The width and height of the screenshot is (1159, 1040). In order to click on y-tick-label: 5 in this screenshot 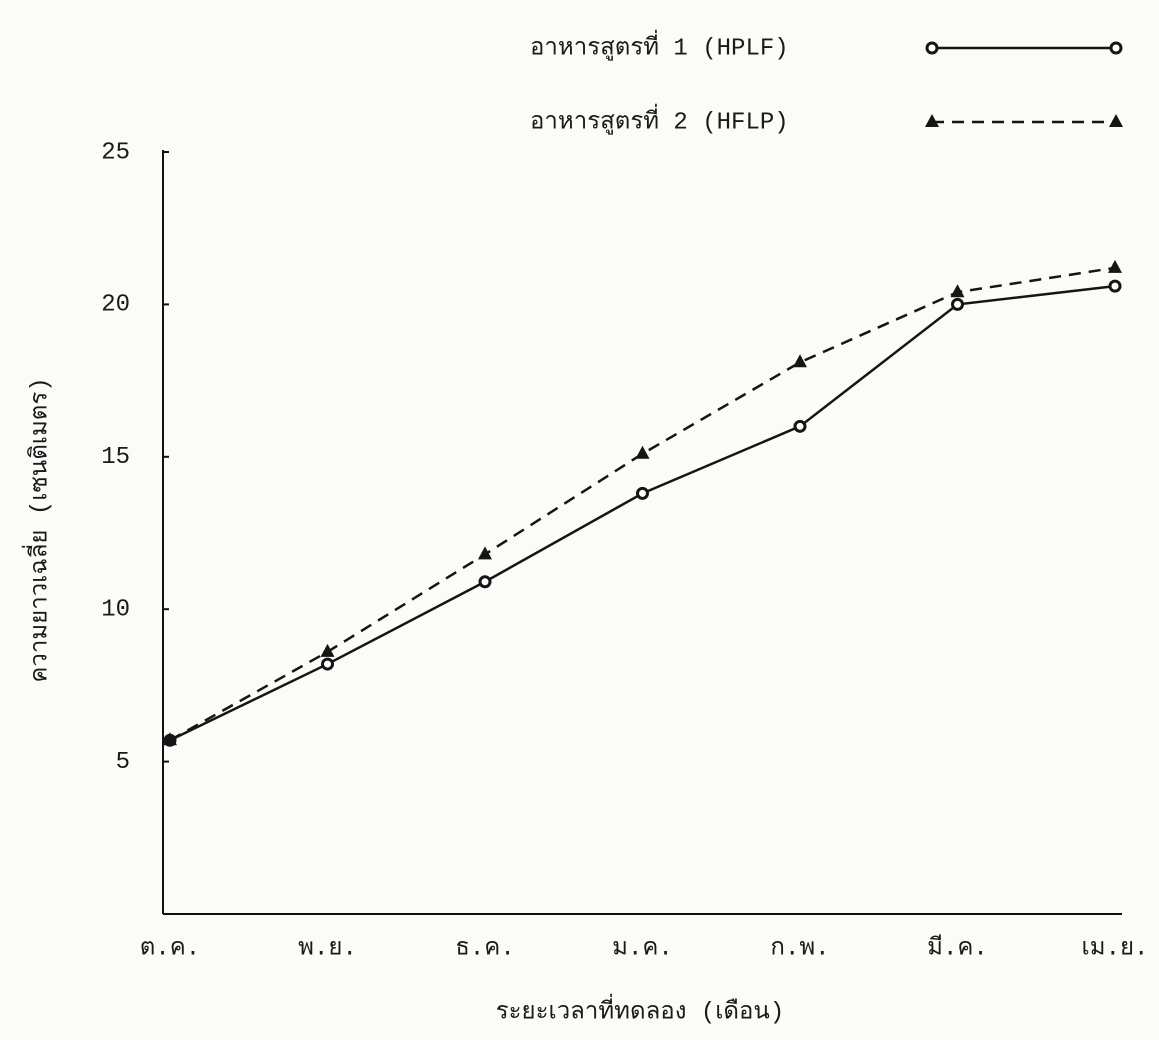, I will do `click(123, 762)`.